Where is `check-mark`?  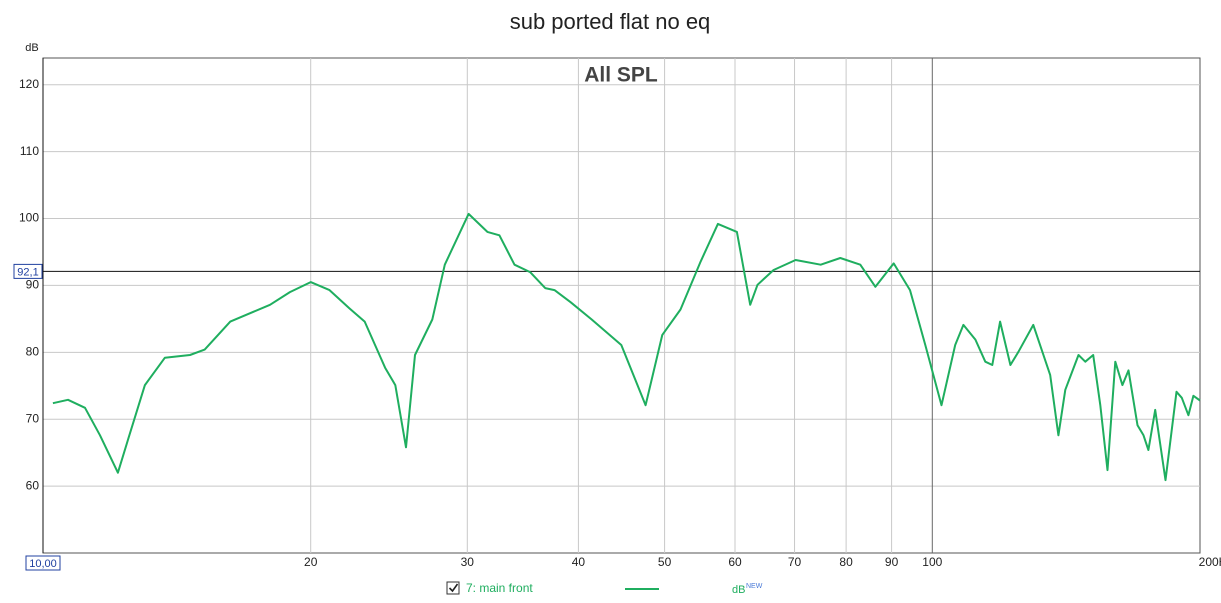 check-mark is located at coordinates (453, 588).